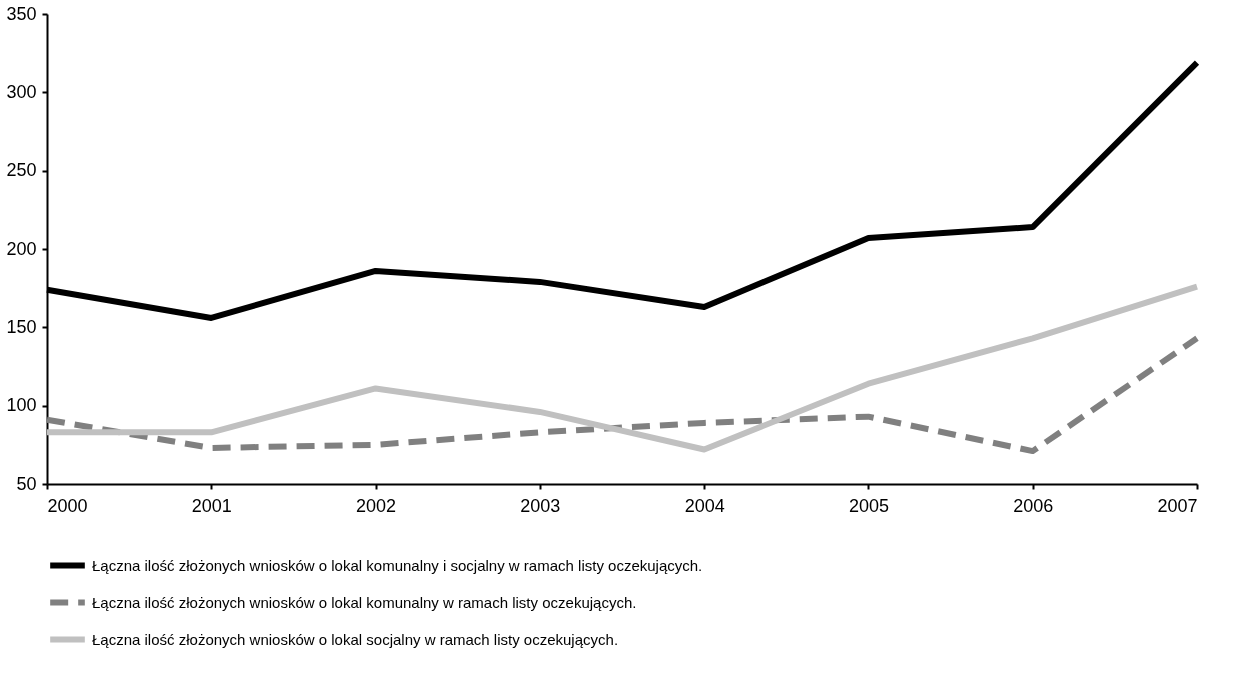  I want to click on legend-label: Łączna ilość złożonych wniosków o lokal komunalny i socjalny w ramach listy oczekujących., so click(397, 565).